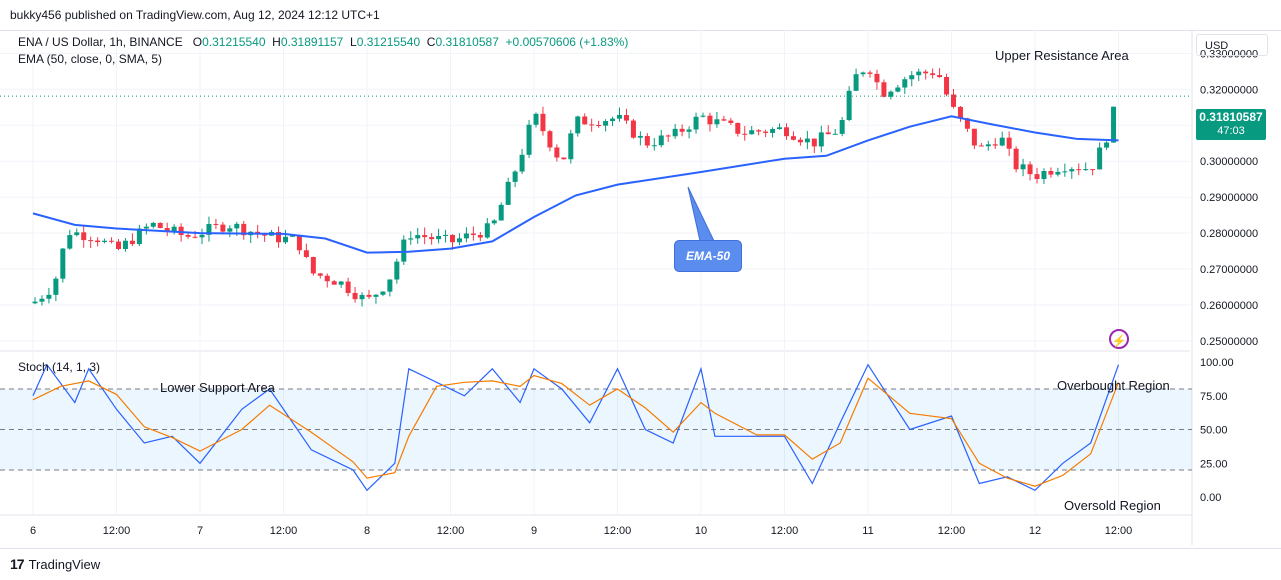 The height and width of the screenshot is (580, 1281). What do you see at coordinates (17, 564) in the screenshot?
I see `tradingview-mark-icon: 17` at bounding box center [17, 564].